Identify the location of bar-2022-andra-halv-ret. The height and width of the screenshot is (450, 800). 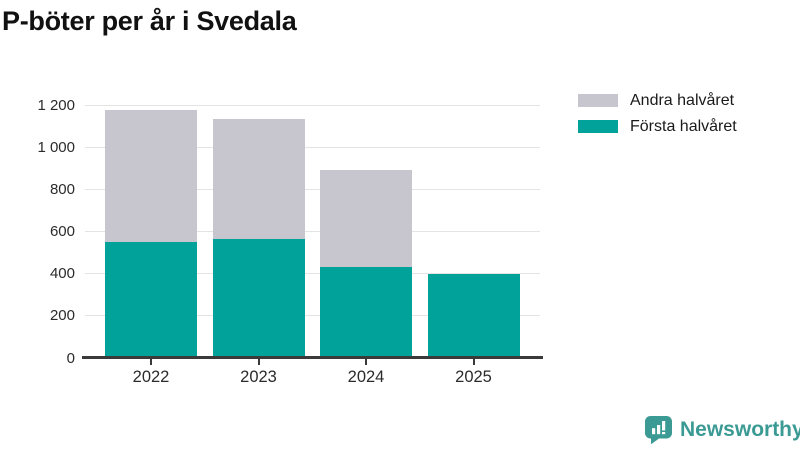
(151, 176).